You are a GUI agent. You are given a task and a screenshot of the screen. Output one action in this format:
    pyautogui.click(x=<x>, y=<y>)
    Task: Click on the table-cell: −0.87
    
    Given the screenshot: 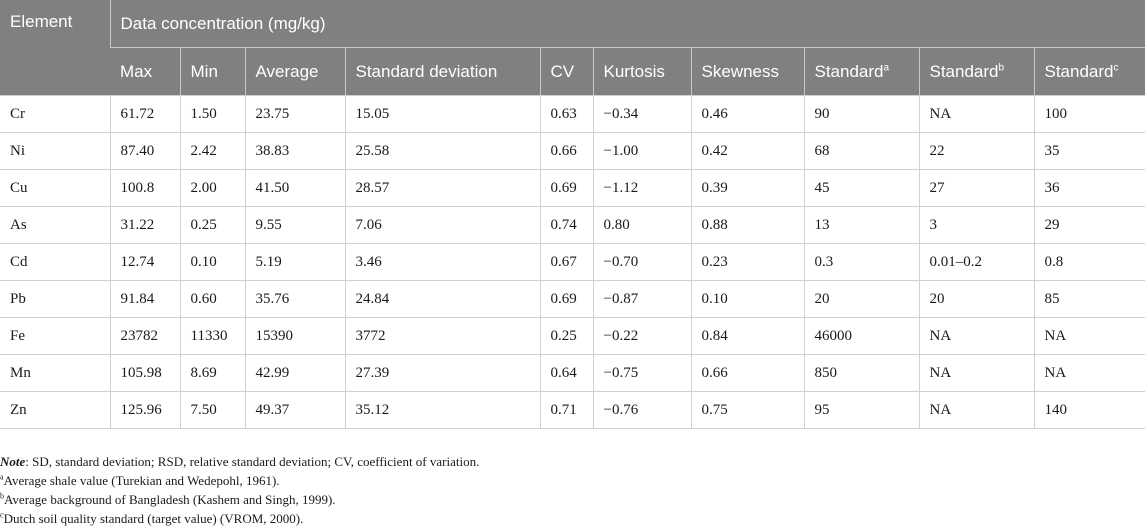 What is the action you would take?
    pyautogui.click(x=641, y=299)
    